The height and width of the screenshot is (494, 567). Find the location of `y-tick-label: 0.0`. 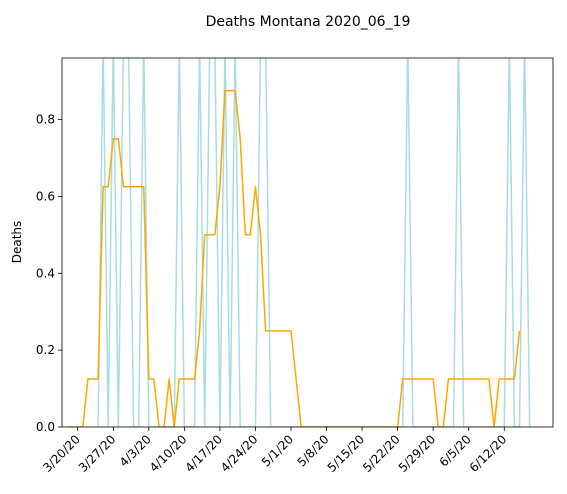

y-tick-label: 0.0 is located at coordinates (45, 427).